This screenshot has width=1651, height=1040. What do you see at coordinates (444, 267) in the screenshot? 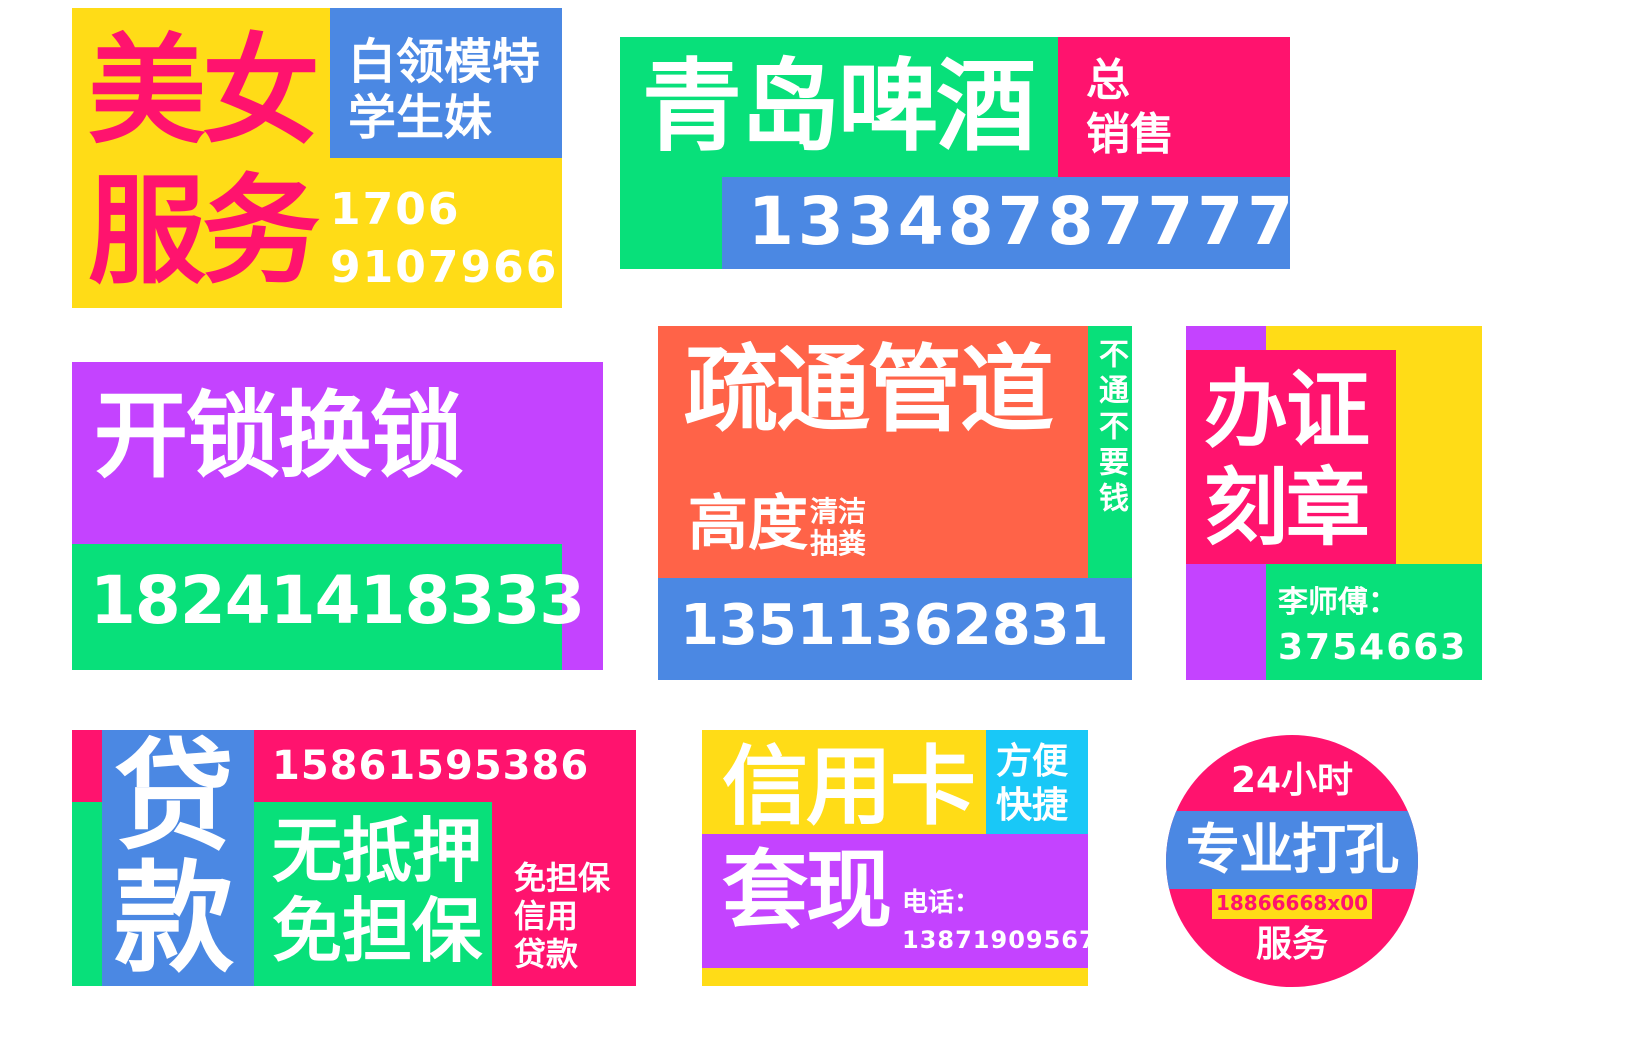
I see `ad-escort-phone2: 9107966` at bounding box center [444, 267].